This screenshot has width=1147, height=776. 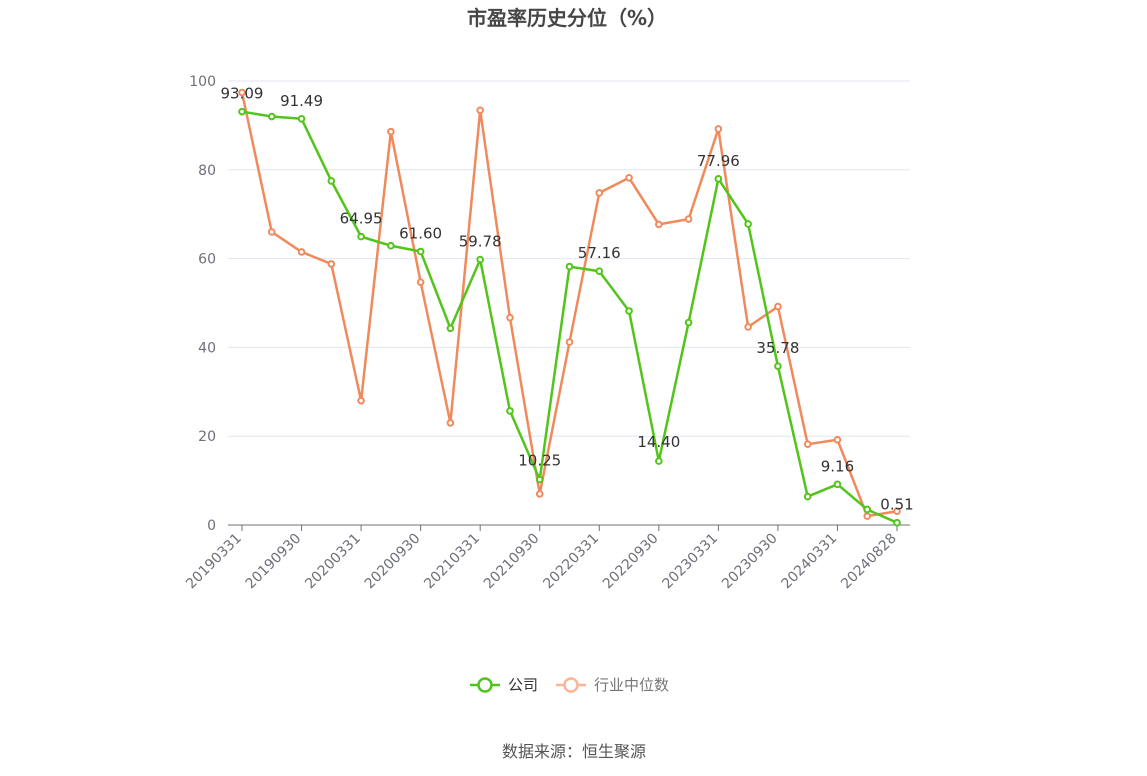 I want to click on data-label: 0.51, so click(x=896, y=505).